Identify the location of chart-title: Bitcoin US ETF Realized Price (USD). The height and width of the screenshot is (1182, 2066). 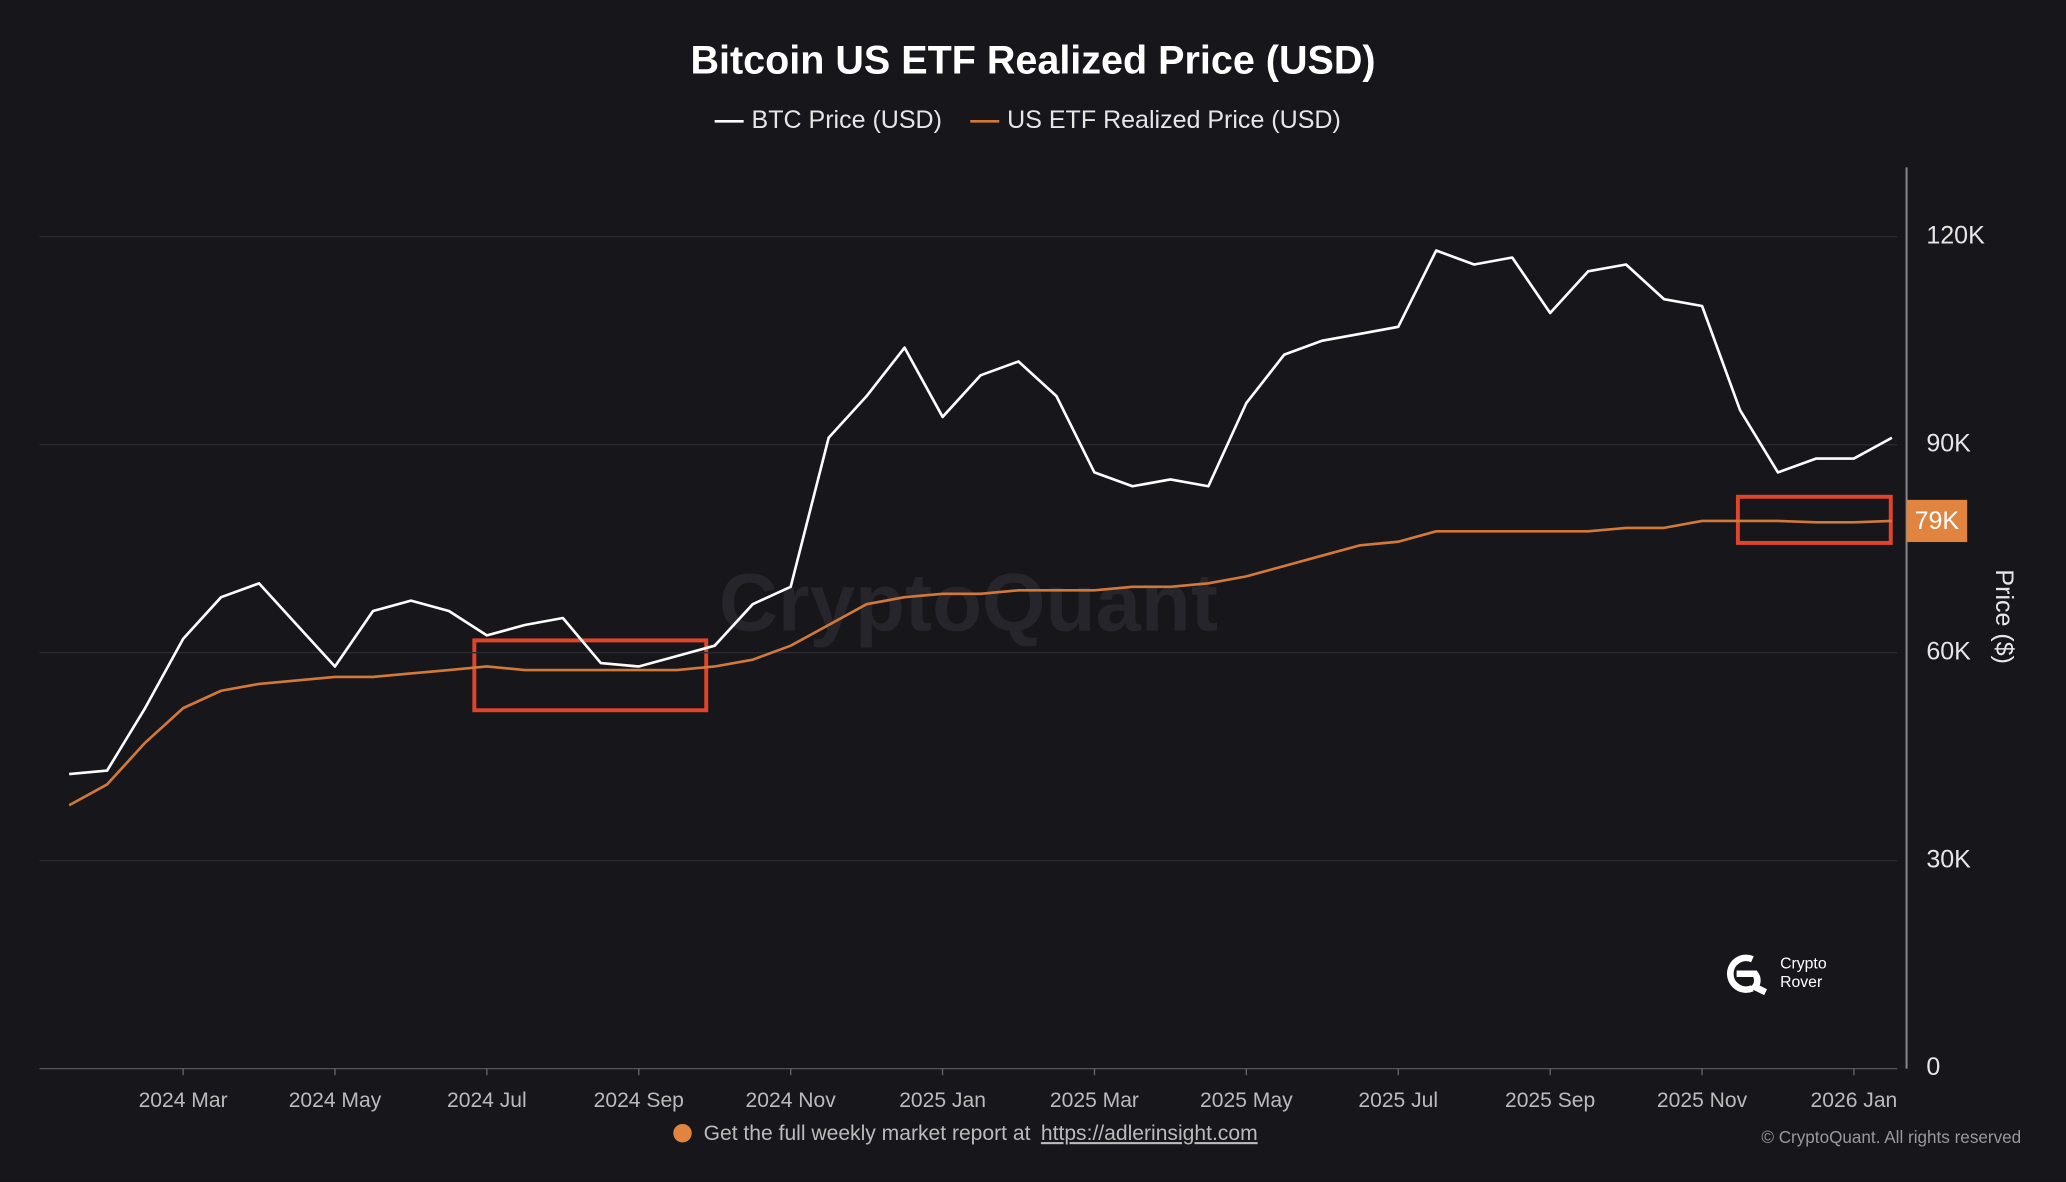
(1032, 61).